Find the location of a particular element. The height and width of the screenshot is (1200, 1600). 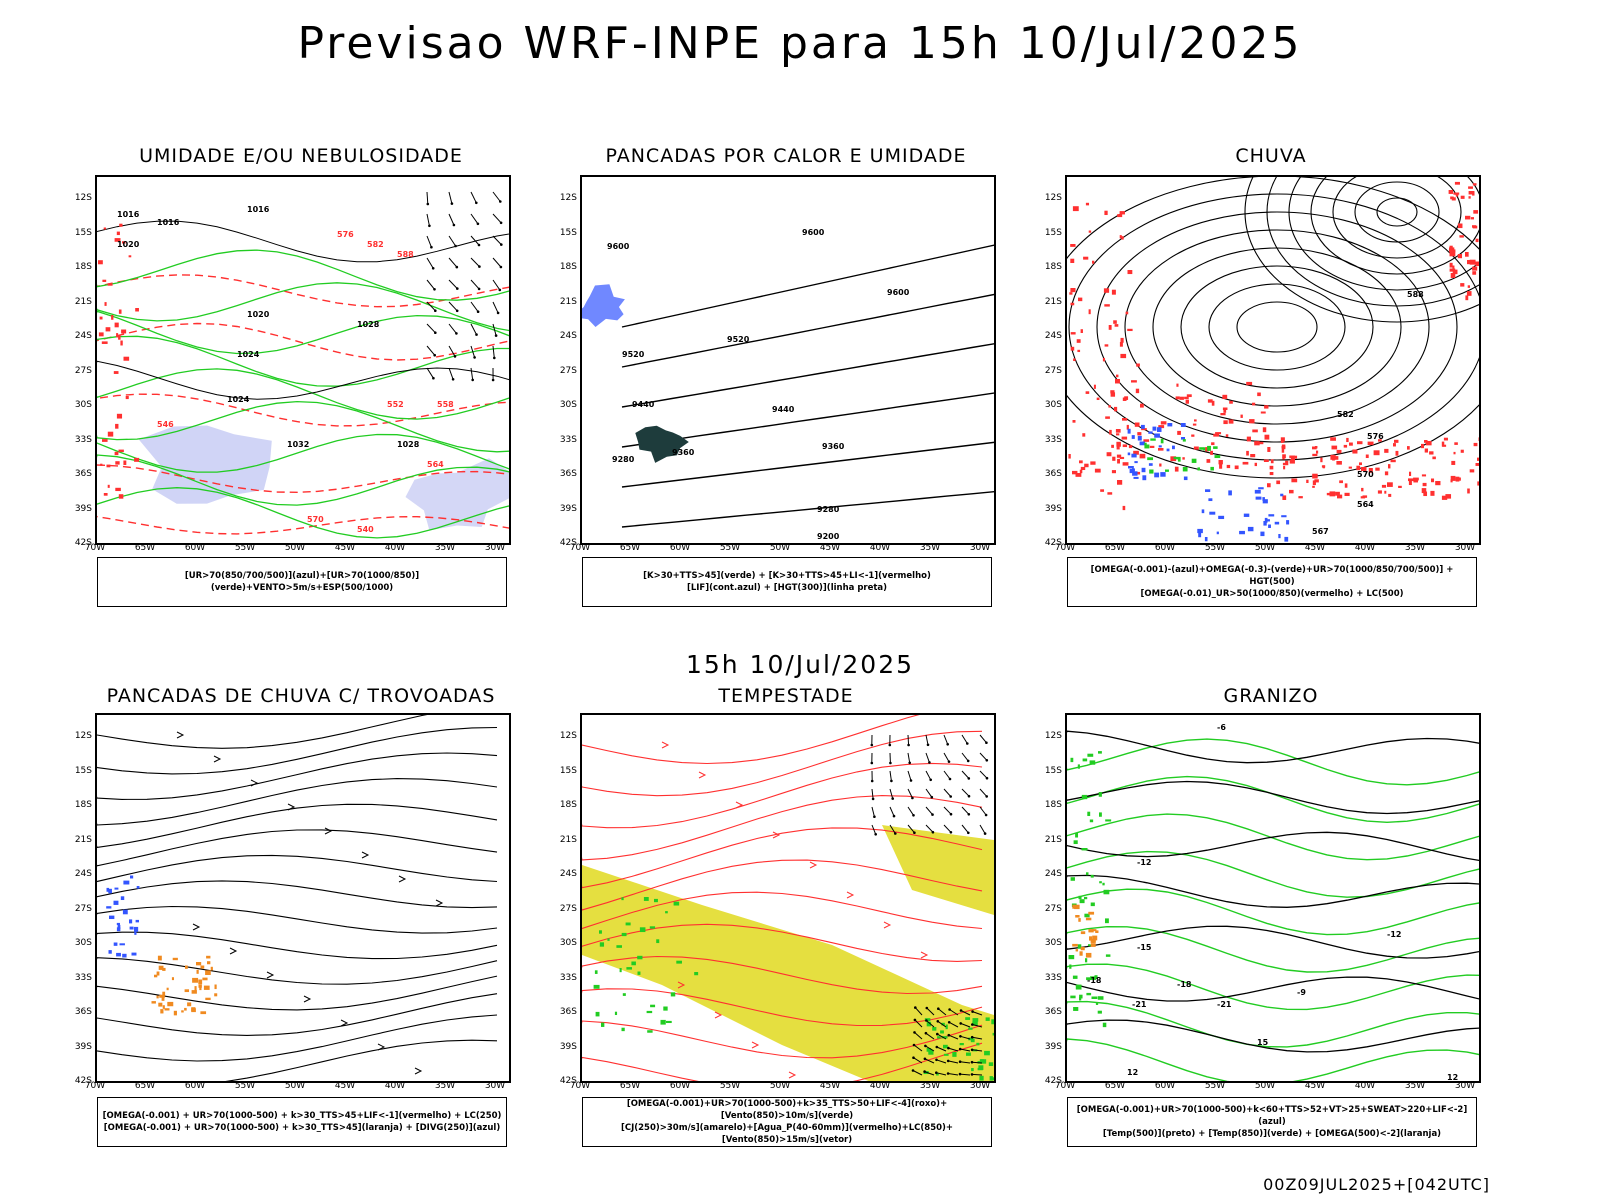

contour-label: 9280 is located at coordinates (828, 509).